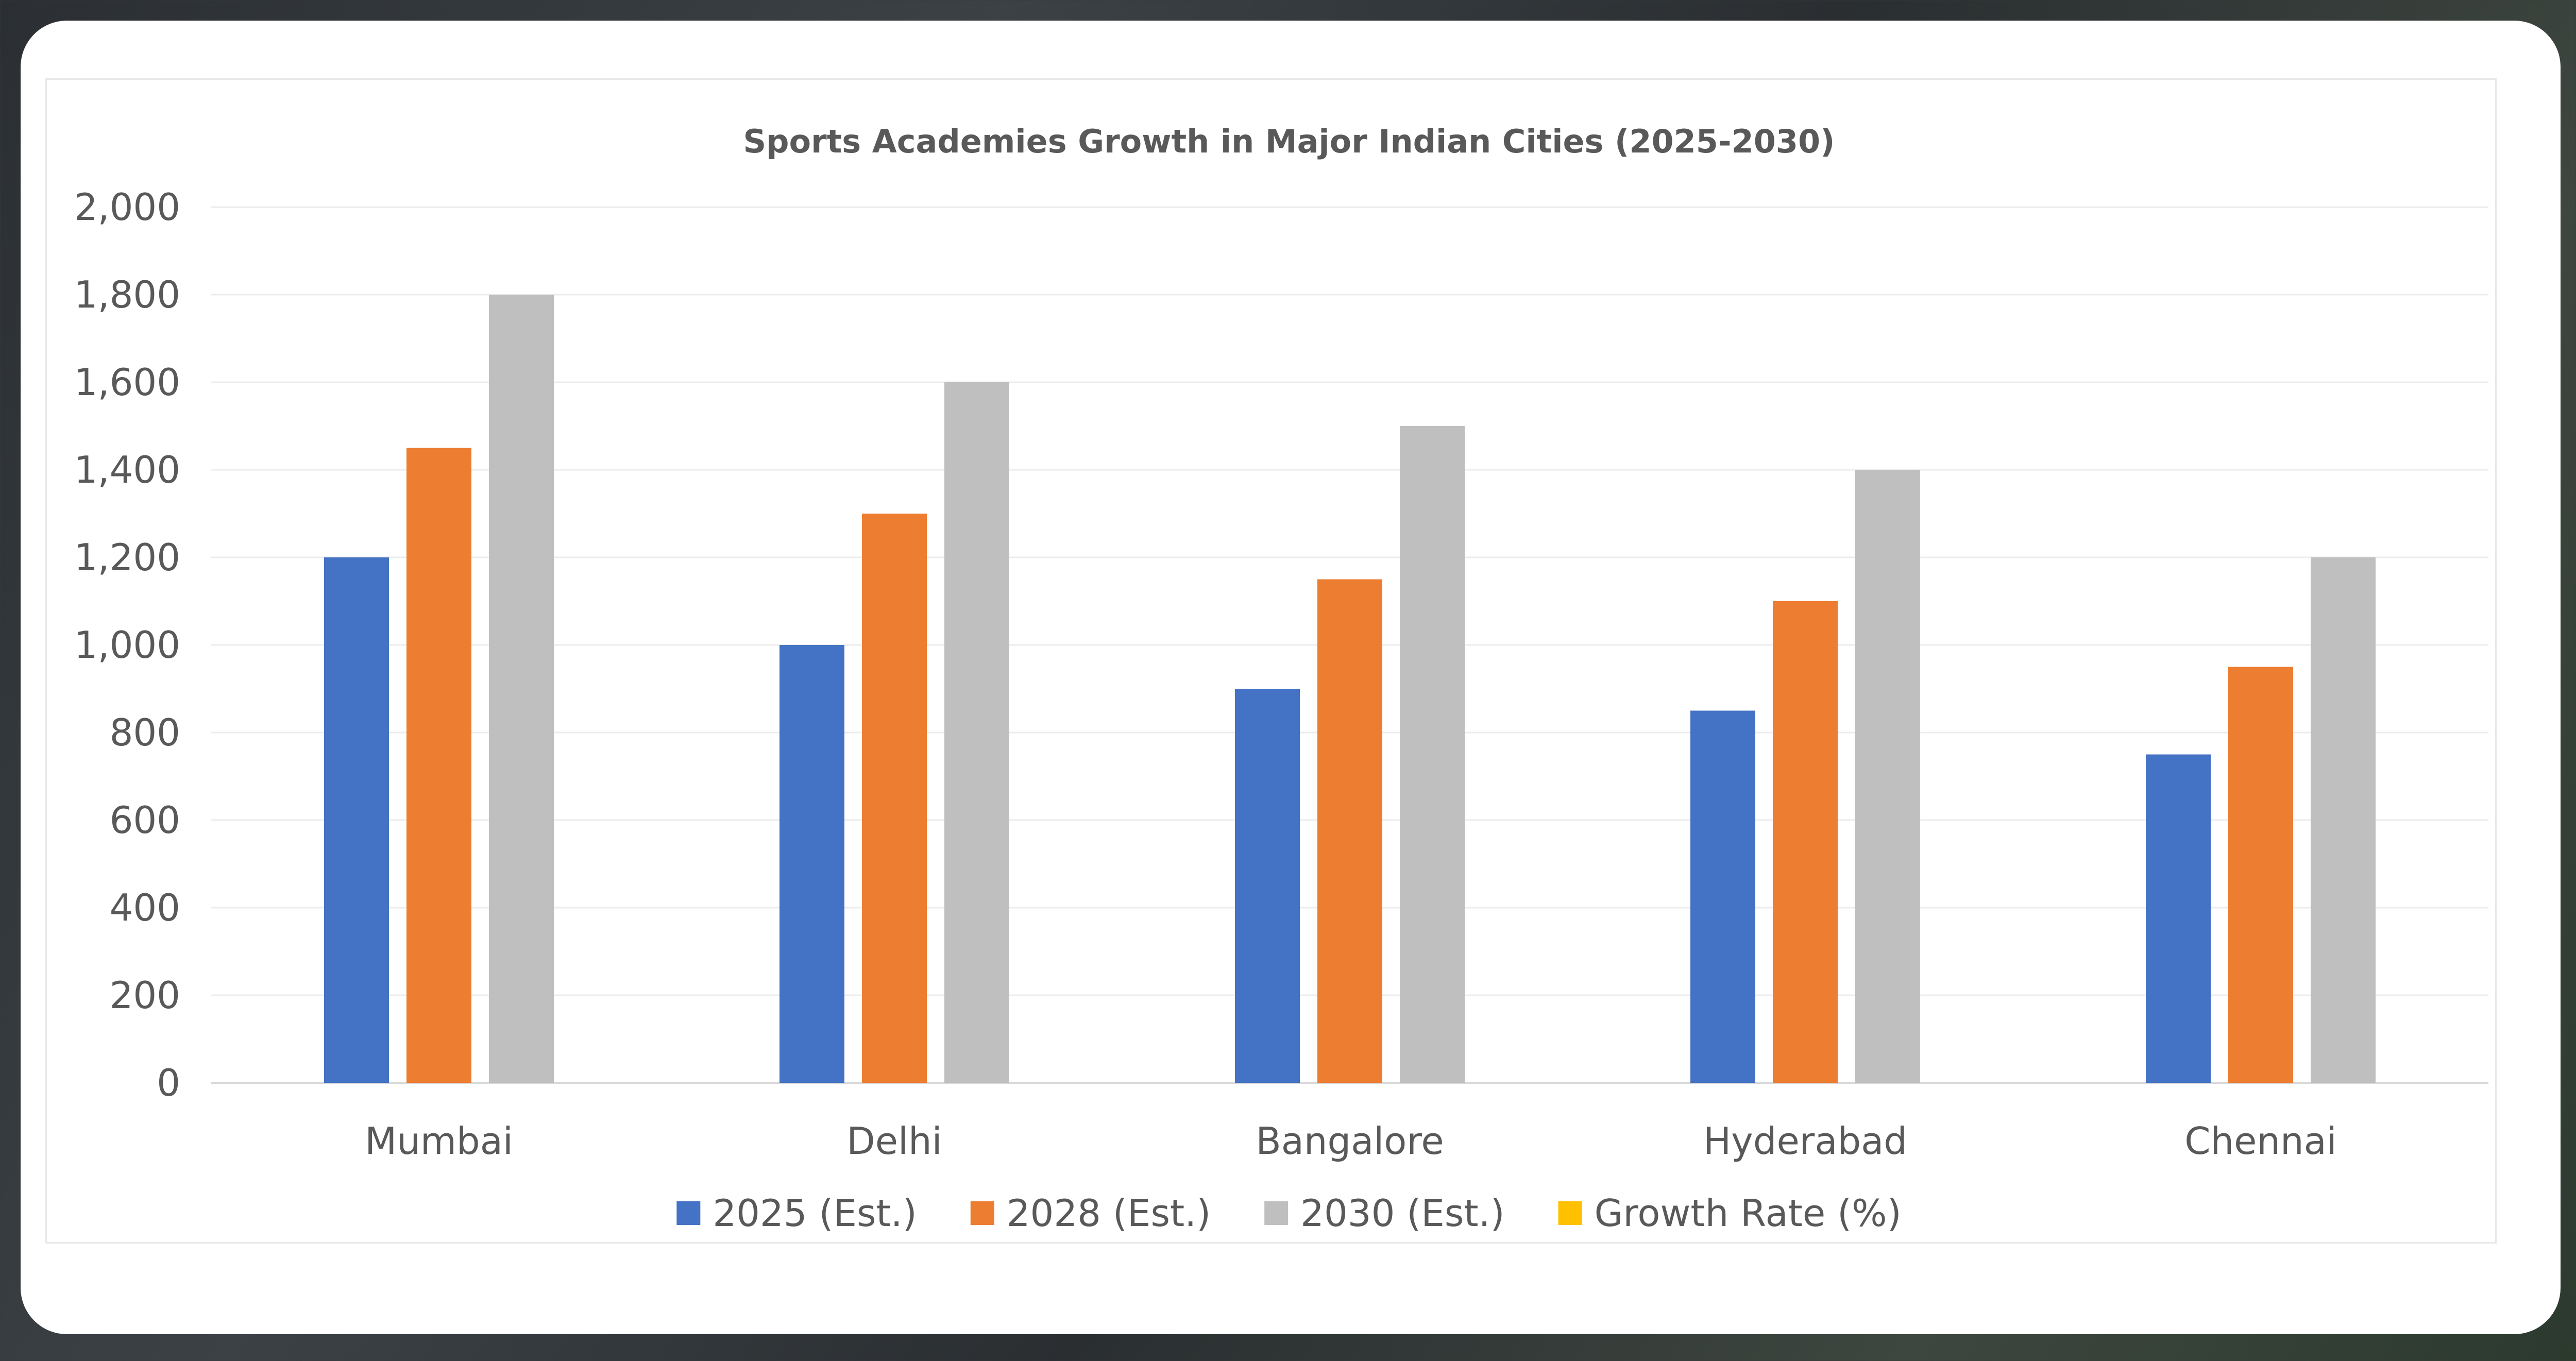 The height and width of the screenshot is (1361, 2576). What do you see at coordinates (145, 820) in the screenshot?
I see `y-tick-label: 600` at bounding box center [145, 820].